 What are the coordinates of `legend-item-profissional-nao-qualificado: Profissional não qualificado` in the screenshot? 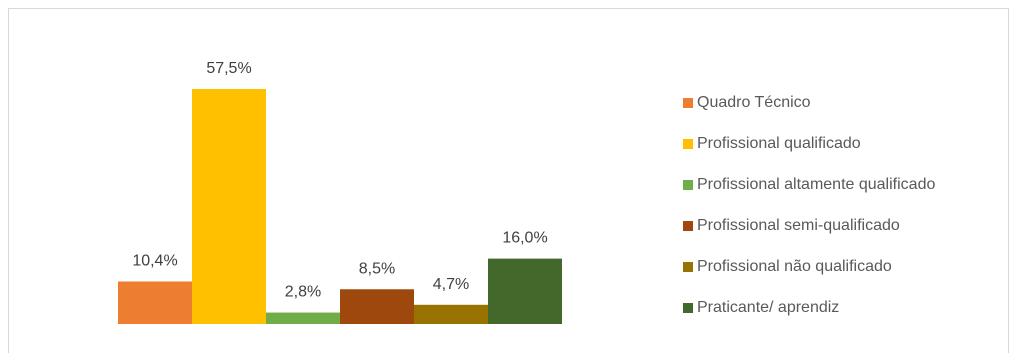 It's located at (809, 267).